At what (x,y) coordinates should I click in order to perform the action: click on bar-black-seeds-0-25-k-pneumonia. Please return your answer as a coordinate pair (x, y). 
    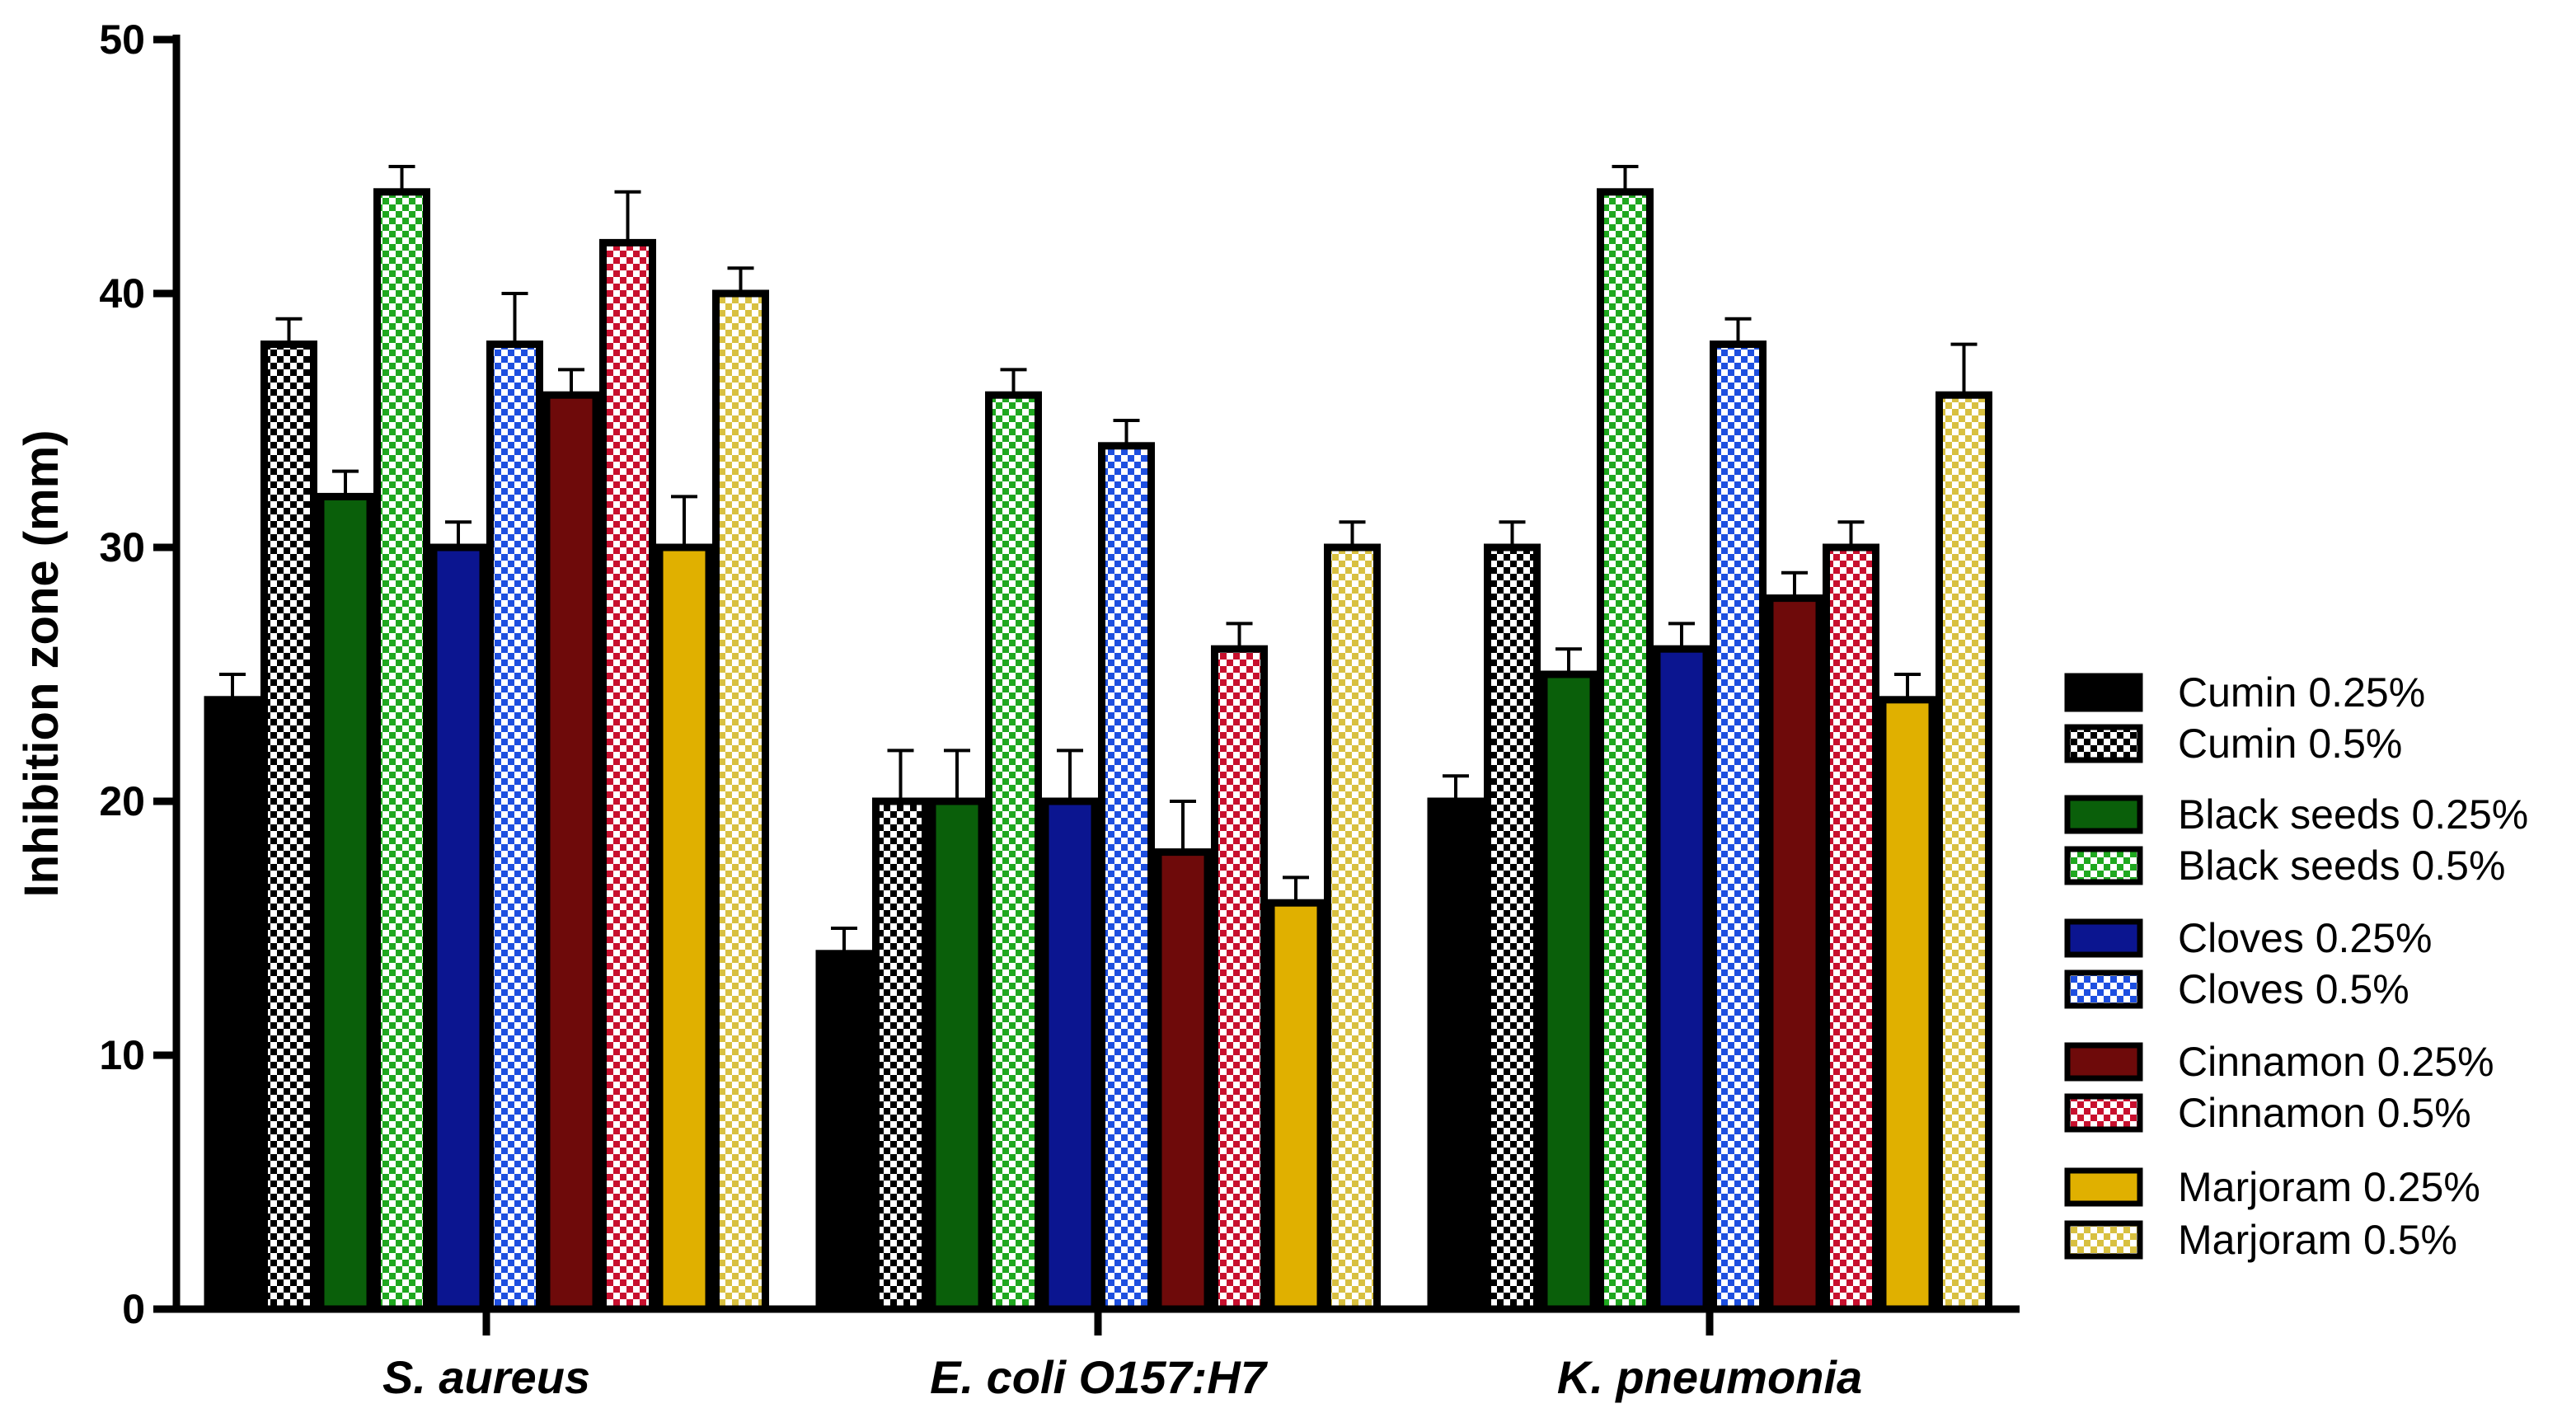
    Looking at the image, I should click on (1569, 991).